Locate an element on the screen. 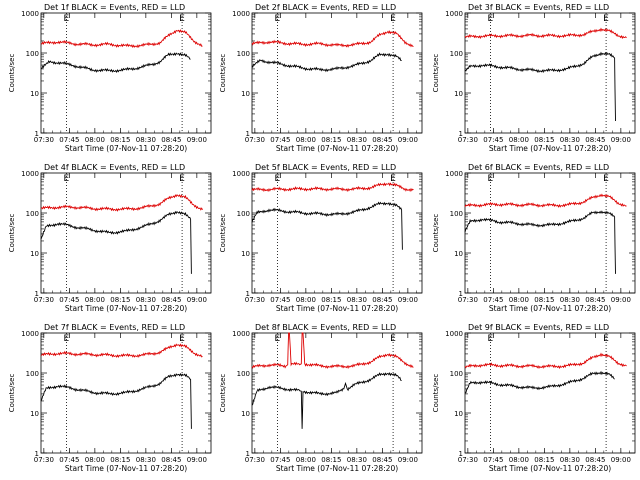 The width and height of the screenshot is (640, 480). panel-title: Det 2f BLACK = Events, RED = LLD is located at coordinates (325, 7).